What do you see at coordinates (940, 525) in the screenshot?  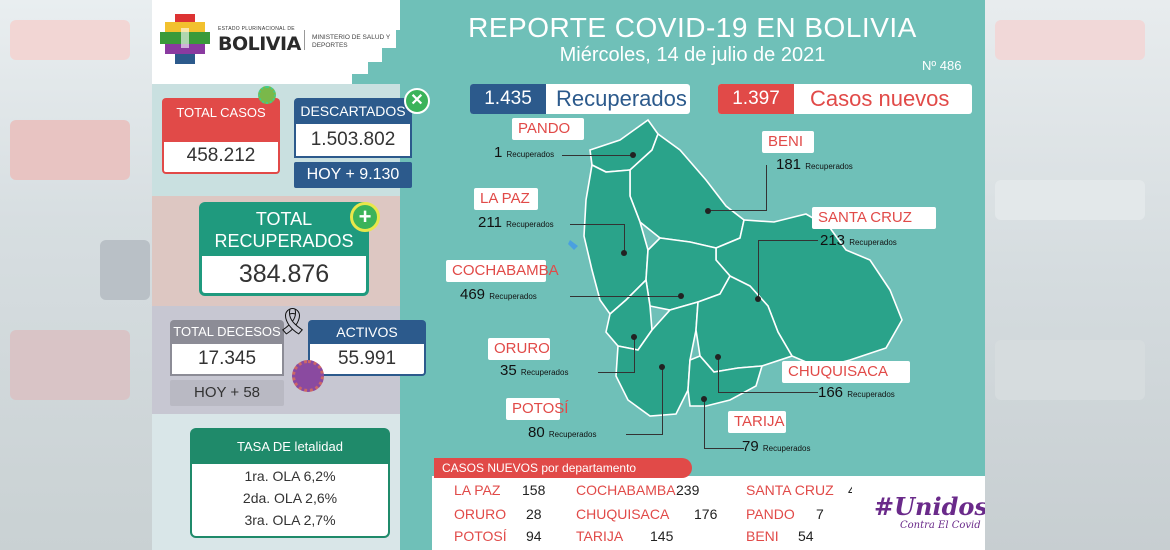 I see `campaign-badge-subtext: Contra El Covid` at bounding box center [940, 525].